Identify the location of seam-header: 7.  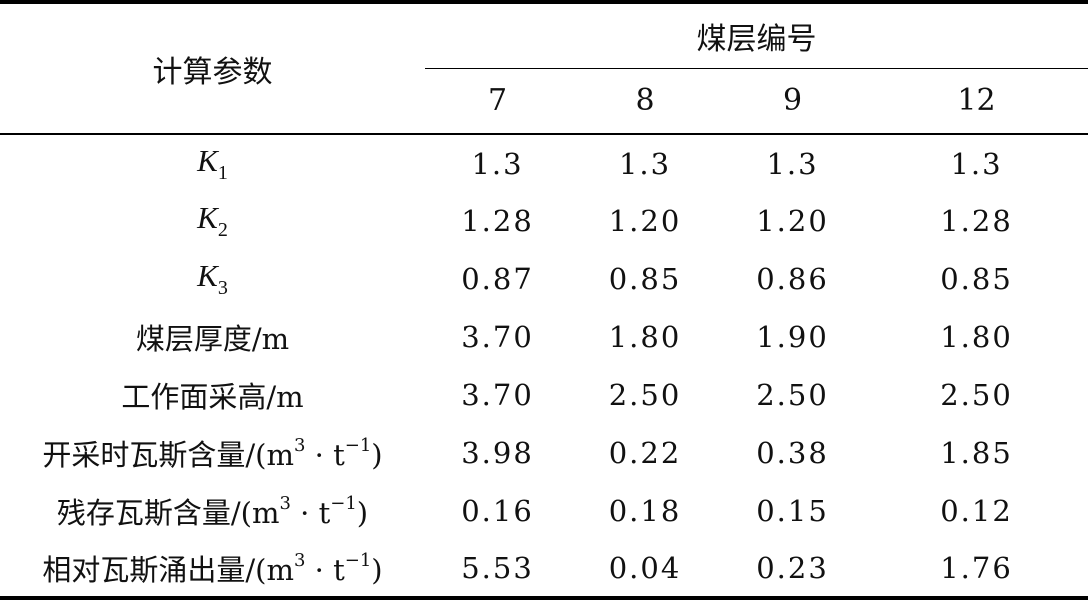
(497, 101).